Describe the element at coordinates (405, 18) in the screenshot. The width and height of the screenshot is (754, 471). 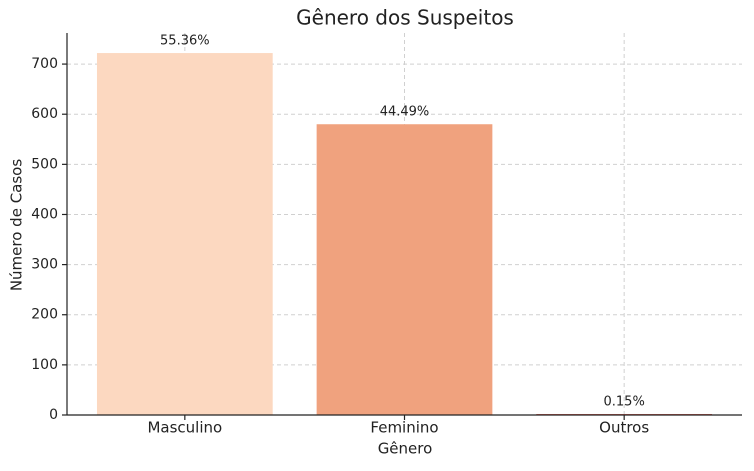
I see `chart-title: Gênero dos Suspeitos` at that location.